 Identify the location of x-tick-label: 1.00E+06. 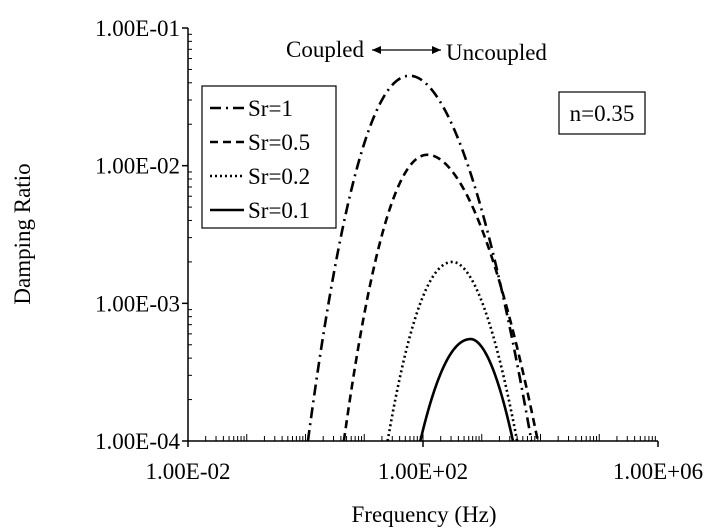
(658, 471).